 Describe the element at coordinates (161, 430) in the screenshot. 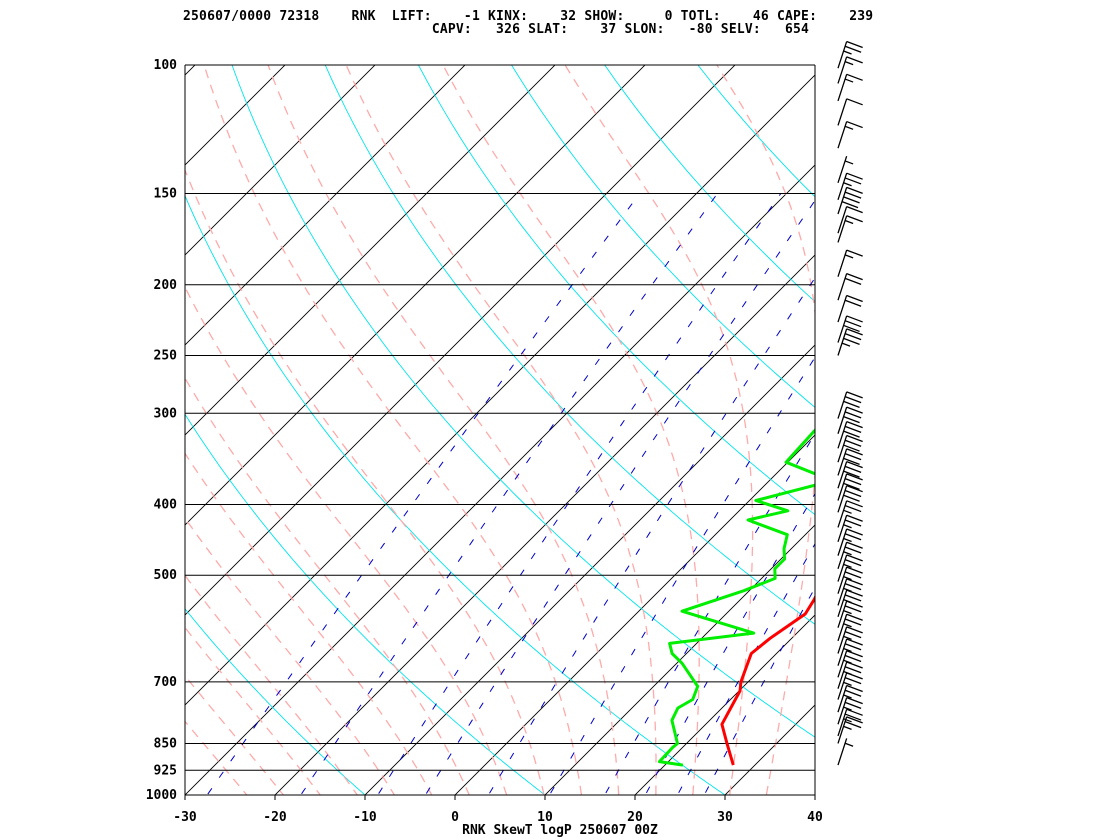

I see `pressure-axis: 100 150 200 250 300 400 500 700 850 925 1000` at that location.